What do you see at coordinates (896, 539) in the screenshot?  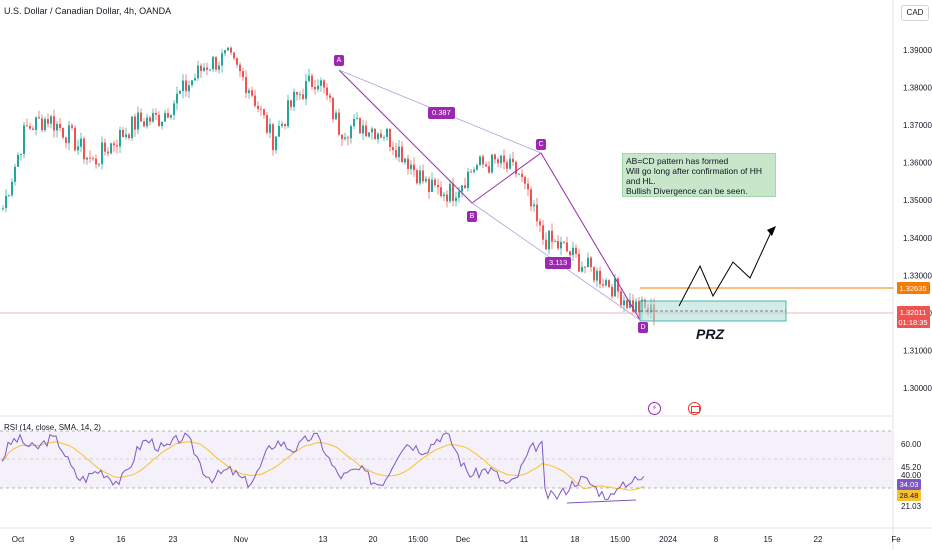 I see `time-axis-tick: Fe` at bounding box center [896, 539].